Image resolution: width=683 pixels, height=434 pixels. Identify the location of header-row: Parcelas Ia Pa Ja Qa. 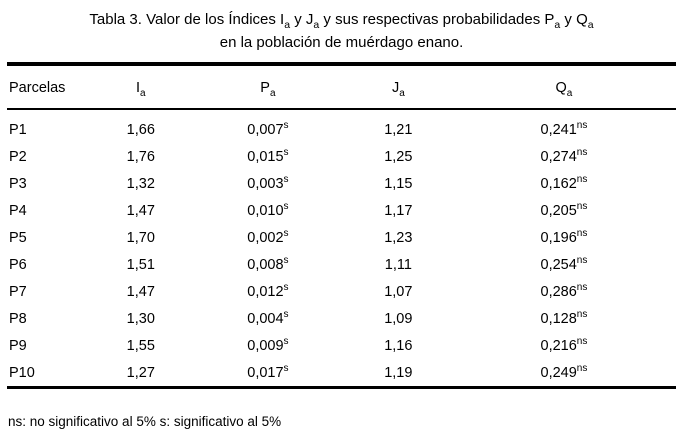
(341, 87).